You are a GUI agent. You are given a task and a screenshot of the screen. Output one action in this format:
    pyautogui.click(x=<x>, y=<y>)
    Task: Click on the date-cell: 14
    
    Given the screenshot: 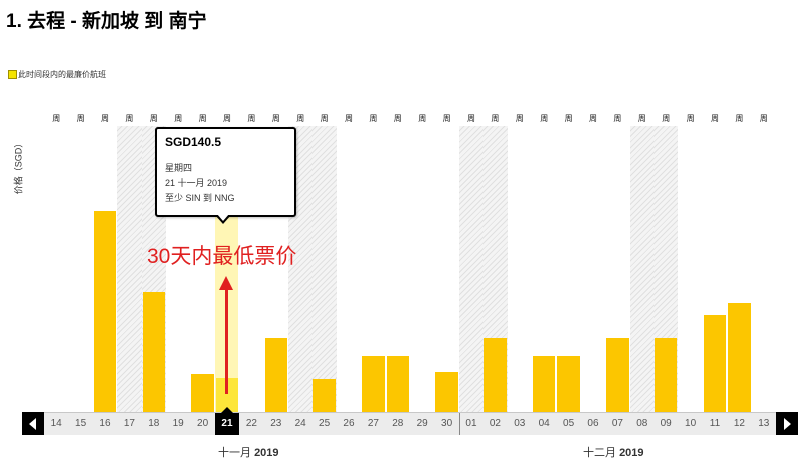 What is the action you would take?
    pyautogui.click(x=56, y=423)
    